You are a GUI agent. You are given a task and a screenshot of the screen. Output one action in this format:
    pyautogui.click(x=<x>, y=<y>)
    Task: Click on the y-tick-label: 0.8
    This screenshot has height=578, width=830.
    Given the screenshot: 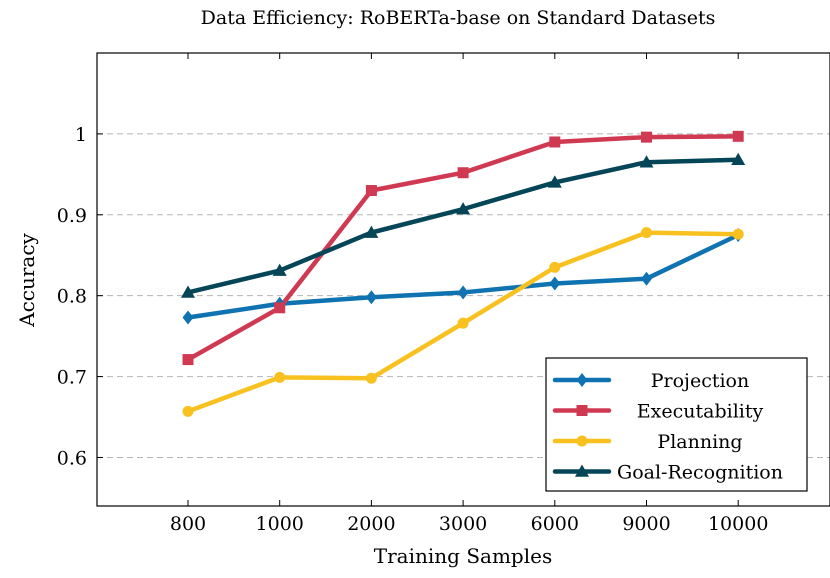 What is the action you would take?
    pyautogui.click(x=72, y=297)
    